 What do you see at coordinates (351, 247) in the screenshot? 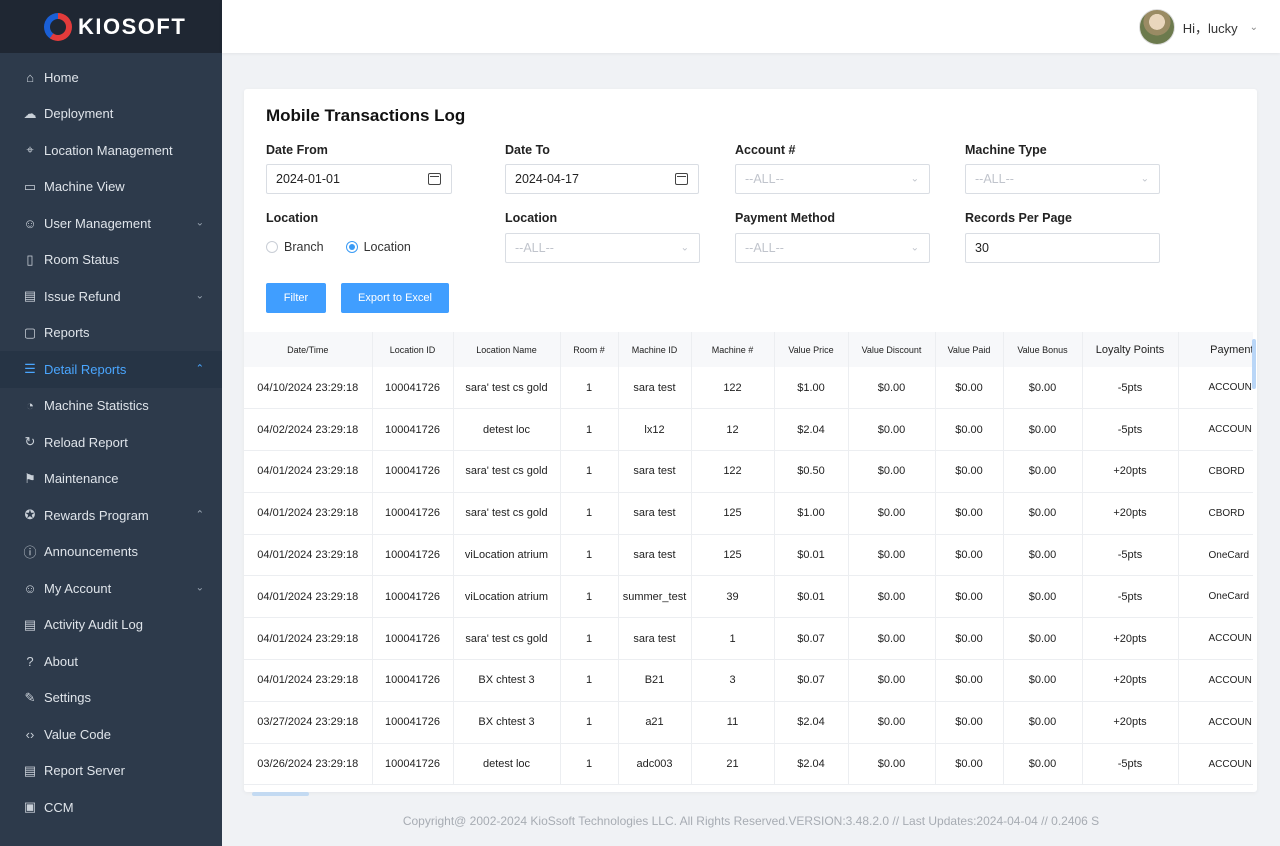
I see `location-radio` at bounding box center [351, 247].